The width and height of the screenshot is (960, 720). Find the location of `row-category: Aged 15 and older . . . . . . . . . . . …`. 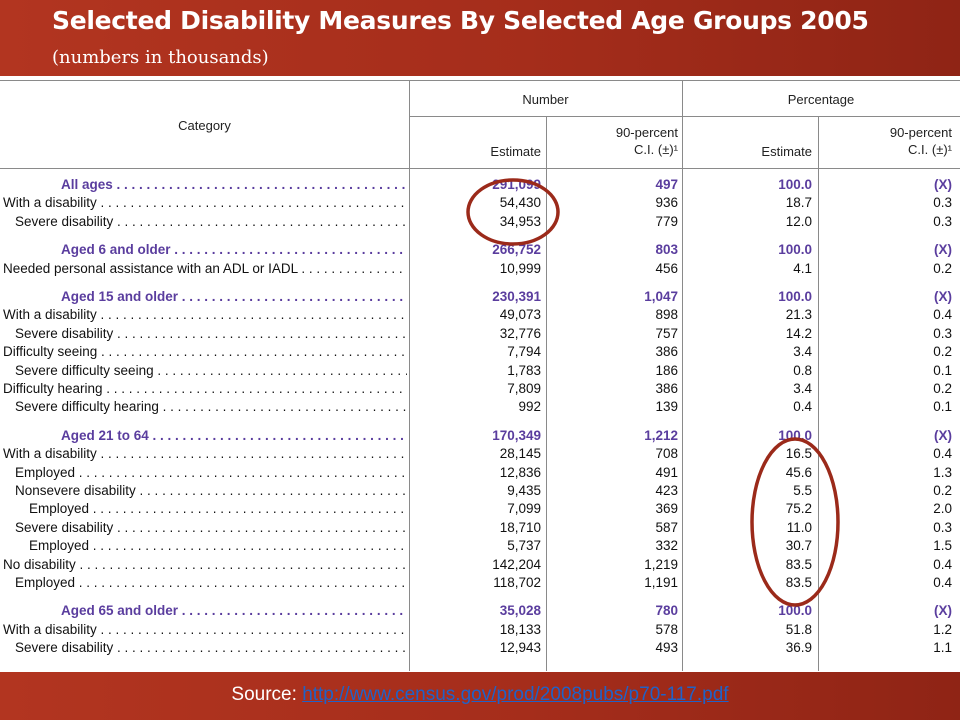

row-category: Aged 15 and older . . . . . . . . . . . … is located at coordinates (234, 296).